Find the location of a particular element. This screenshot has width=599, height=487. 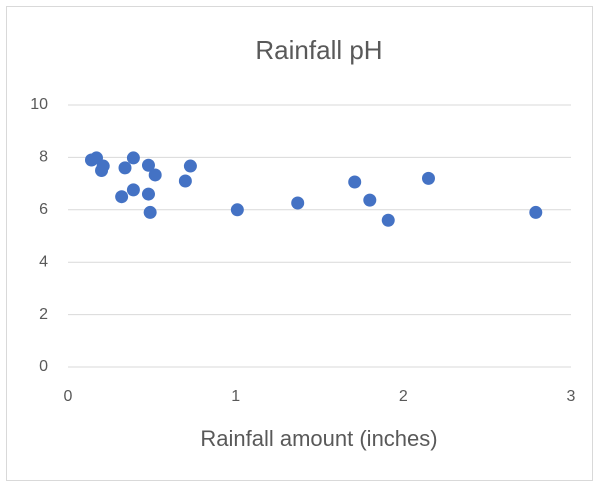

x-tick-label: 2 is located at coordinates (403, 396).